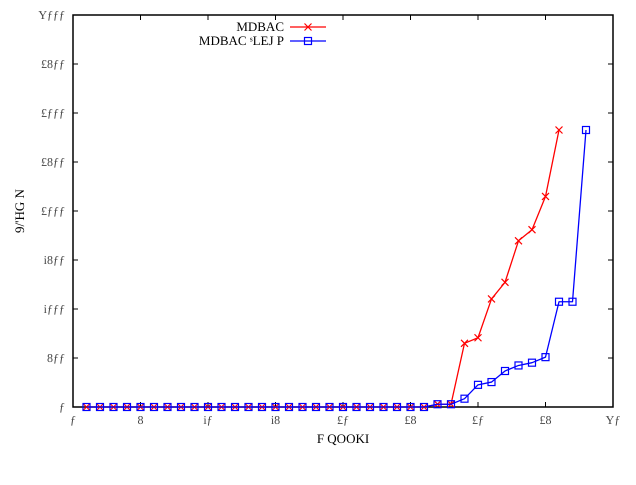 Image resolution: width=636 pixels, height=485 pixels. I want to click on x-tick-label: 8, so click(141, 420).